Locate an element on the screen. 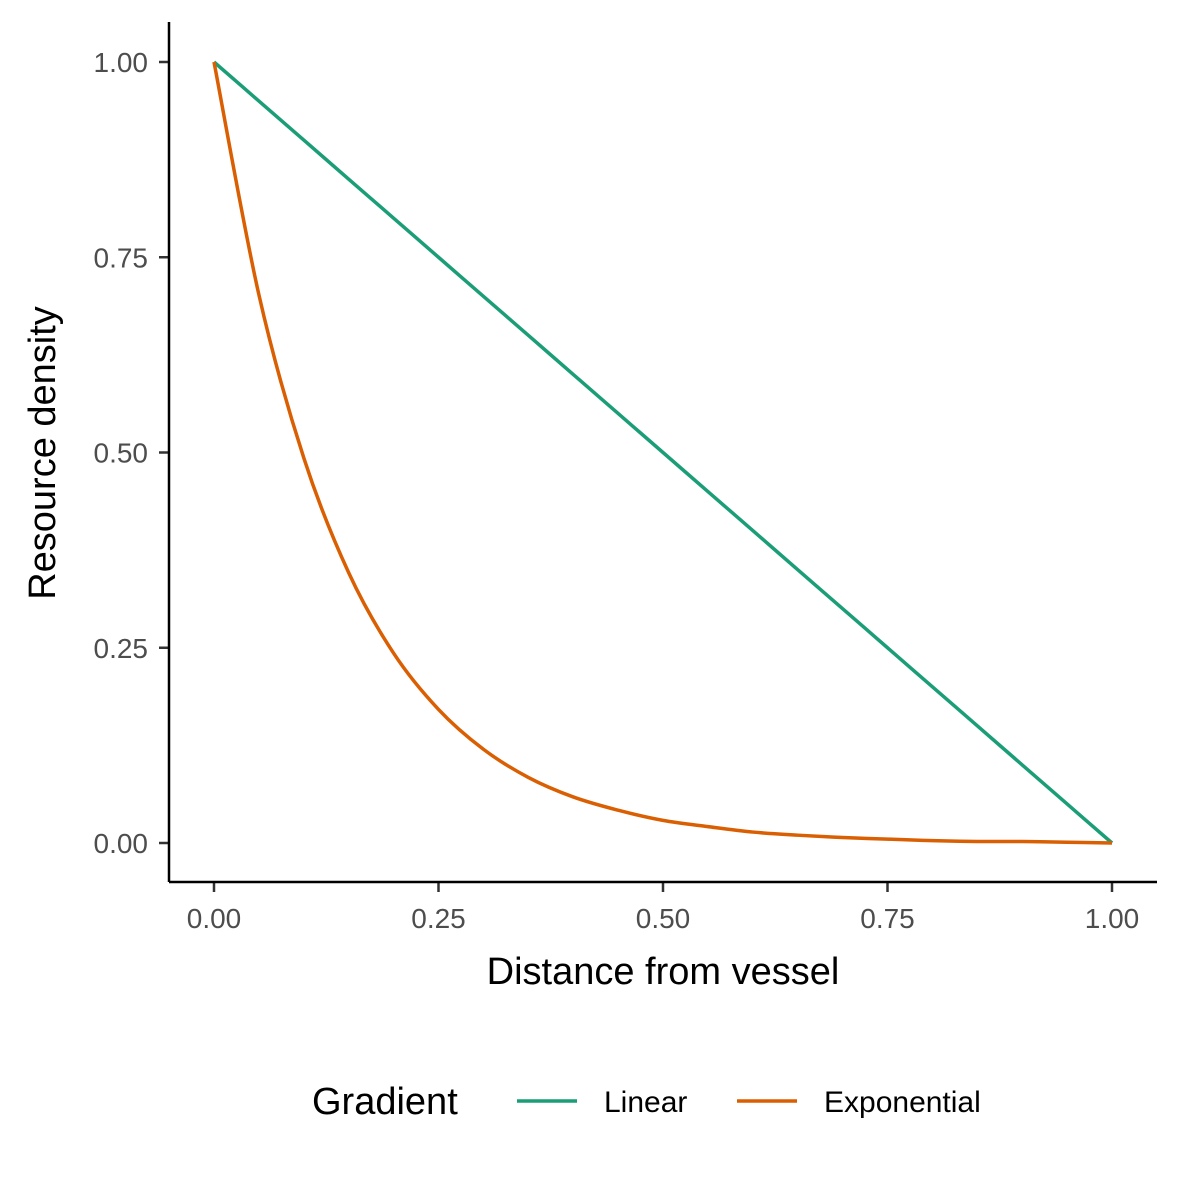  x-tick-label-1: 0.25 is located at coordinates (438, 918).